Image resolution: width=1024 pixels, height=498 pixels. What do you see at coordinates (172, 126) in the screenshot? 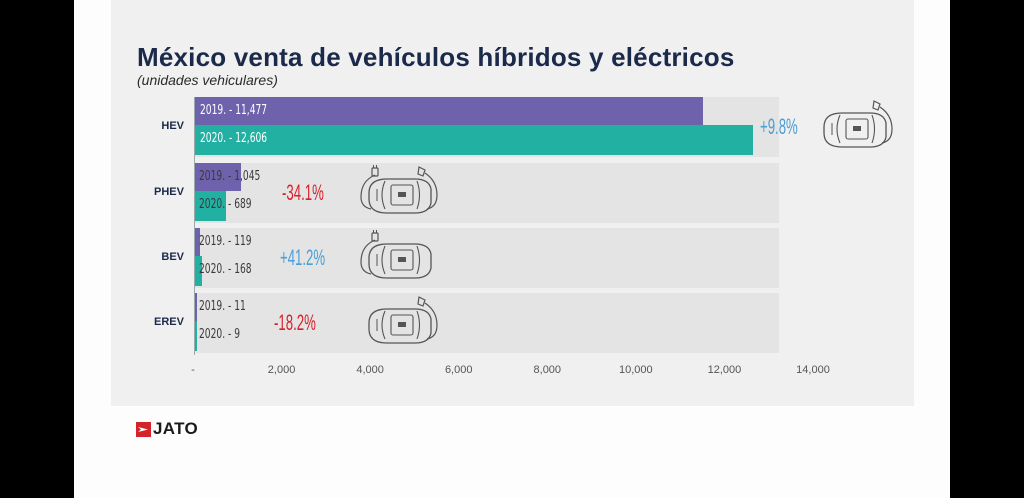
I see `category-label-hev: HEV` at bounding box center [172, 126].